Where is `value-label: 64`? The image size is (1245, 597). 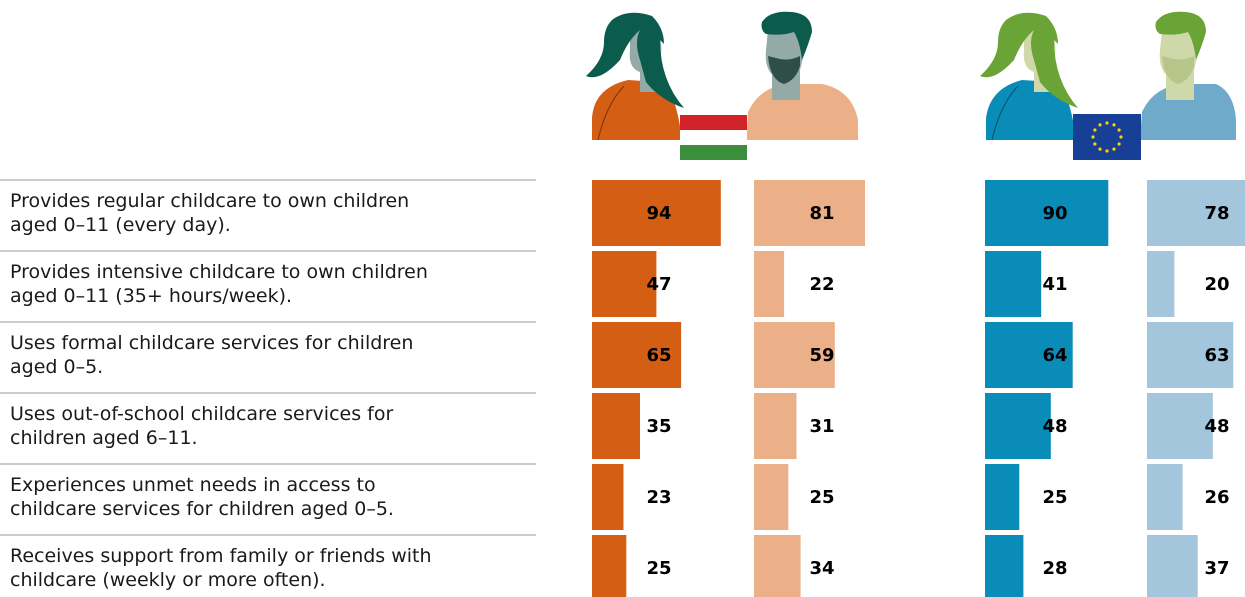
value-label: 64 is located at coordinates (1054, 355).